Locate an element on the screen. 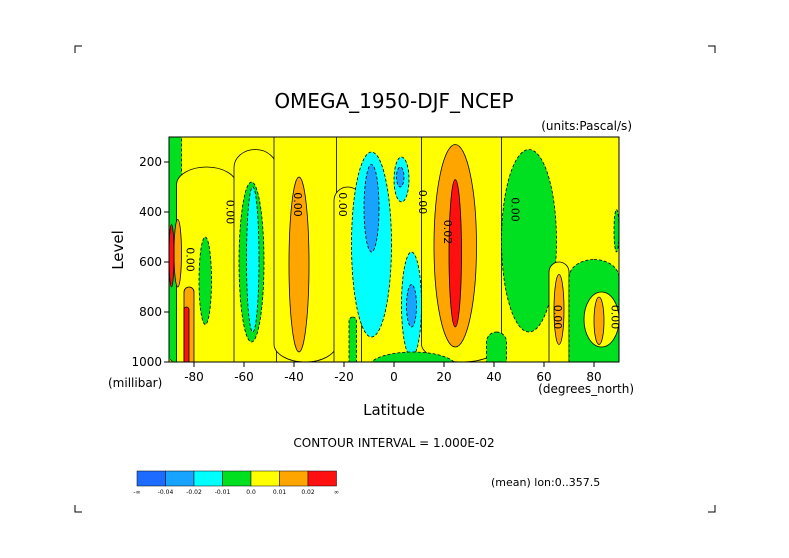  legend-label-6: 0.02 is located at coordinates (308, 492).